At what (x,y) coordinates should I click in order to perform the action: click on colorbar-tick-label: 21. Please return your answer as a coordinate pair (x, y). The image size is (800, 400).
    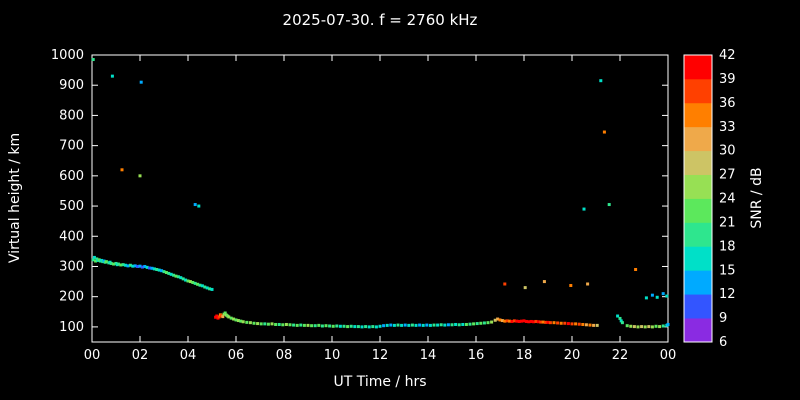
    Looking at the image, I should click on (727, 222).